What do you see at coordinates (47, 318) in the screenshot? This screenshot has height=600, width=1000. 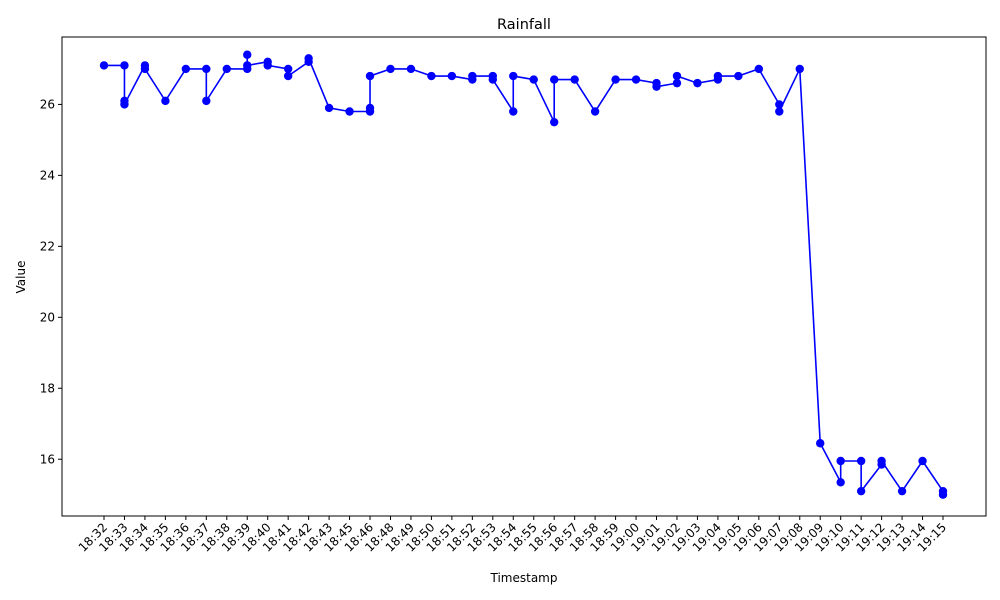 I see `y-tick-label: 20` at bounding box center [47, 318].